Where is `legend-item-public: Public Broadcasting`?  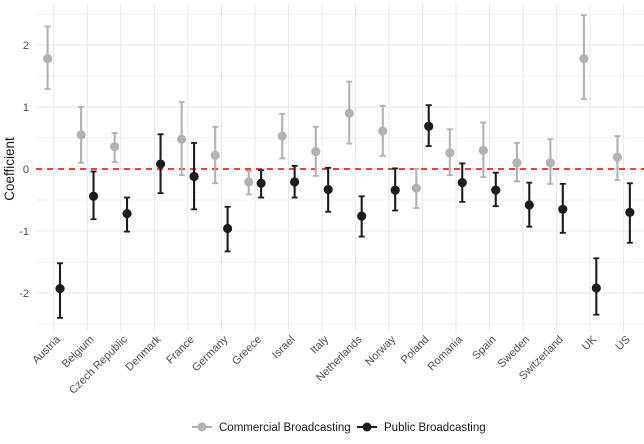
legend-item-public: Public Broadcasting is located at coordinates (421, 428).